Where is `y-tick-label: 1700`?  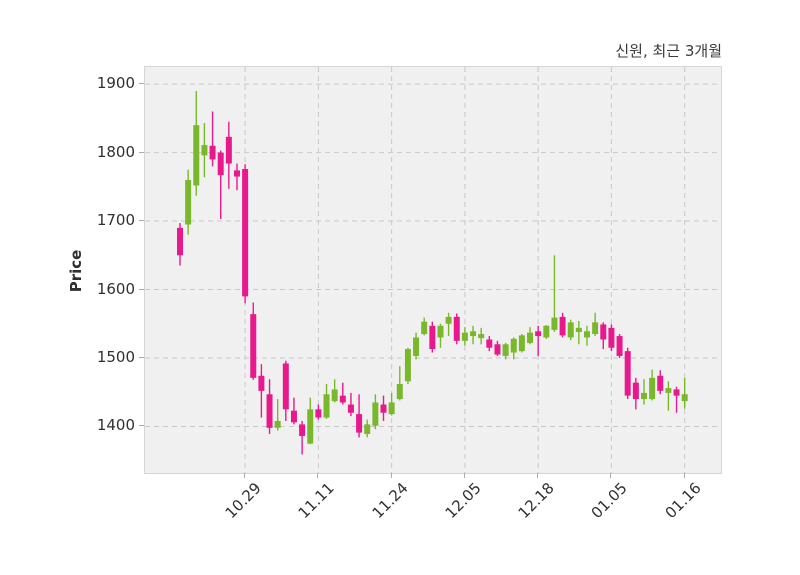 y-tick-label: 1700 is located at coordinates (115, 220).